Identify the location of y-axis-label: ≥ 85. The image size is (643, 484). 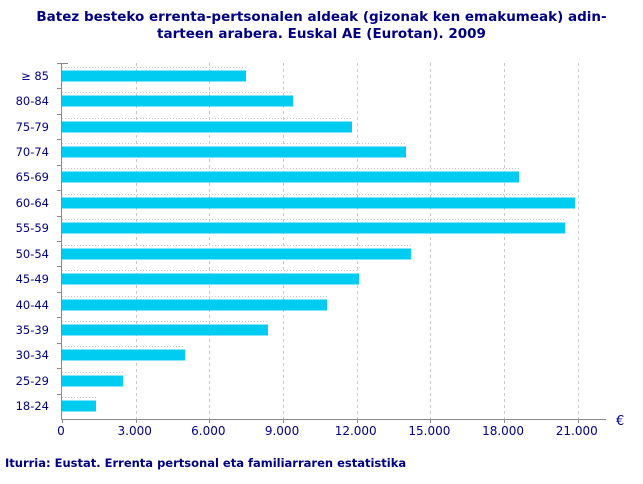
(35, 75).